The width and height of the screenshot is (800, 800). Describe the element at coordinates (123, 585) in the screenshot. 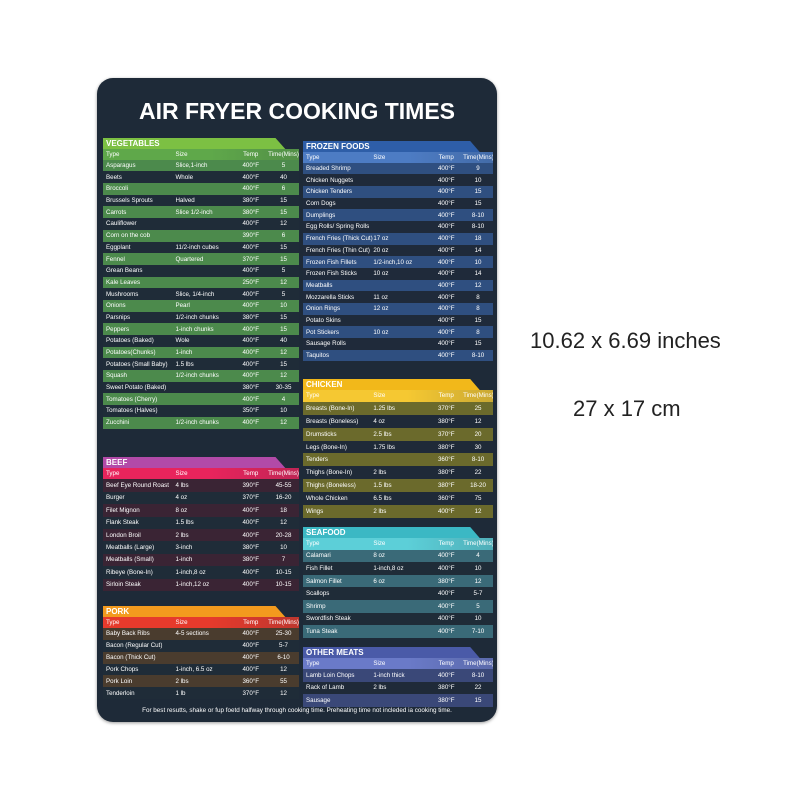

I see `cell: Sirloin Steak` at that location.